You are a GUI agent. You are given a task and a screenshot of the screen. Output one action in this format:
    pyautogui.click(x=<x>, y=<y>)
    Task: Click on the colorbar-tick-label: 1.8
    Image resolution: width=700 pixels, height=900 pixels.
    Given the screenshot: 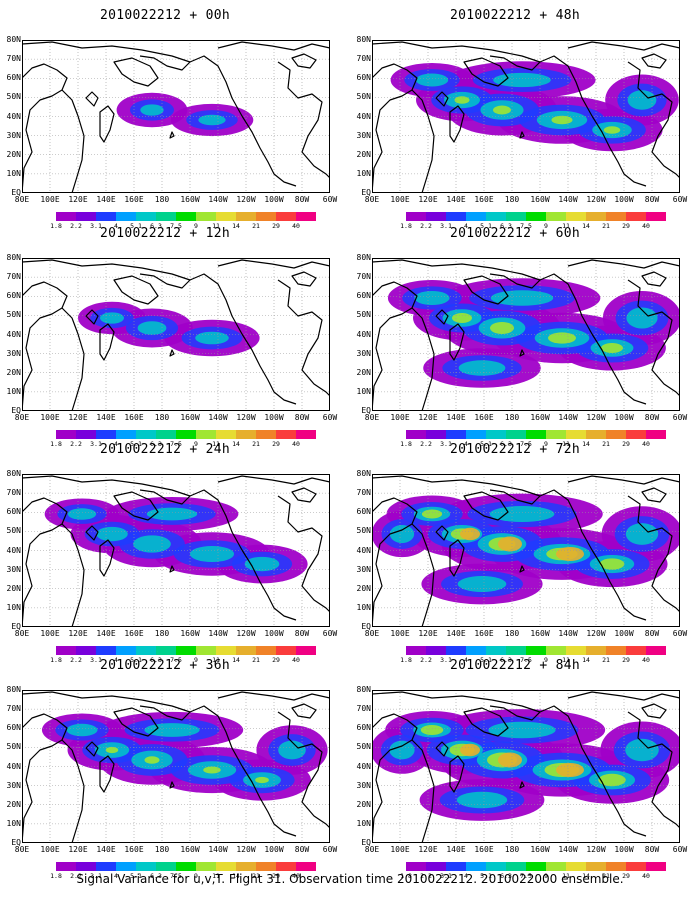 What is the action you would take?
    pyautogui.click(x=406, y=444)
    